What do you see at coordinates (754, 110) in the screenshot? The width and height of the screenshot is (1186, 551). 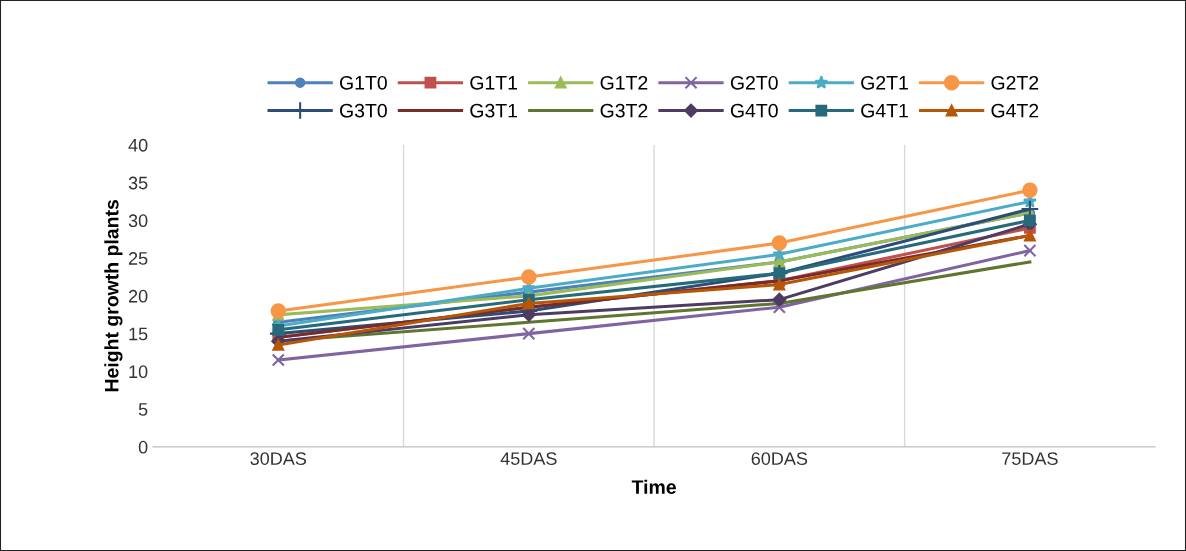 I see `legend-label: G4T0` at bounding box center [754, 110].